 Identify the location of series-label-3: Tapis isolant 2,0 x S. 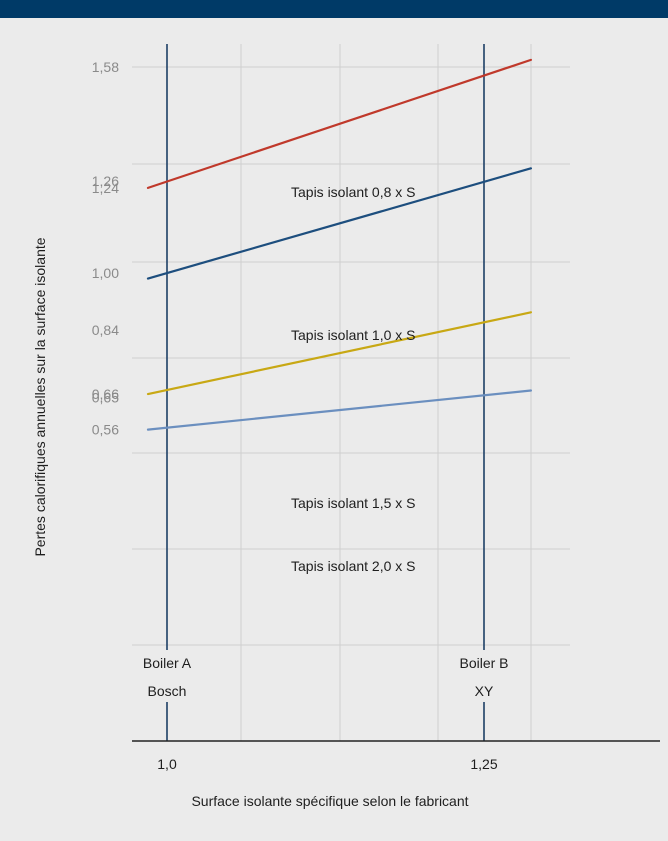
(353, 566).